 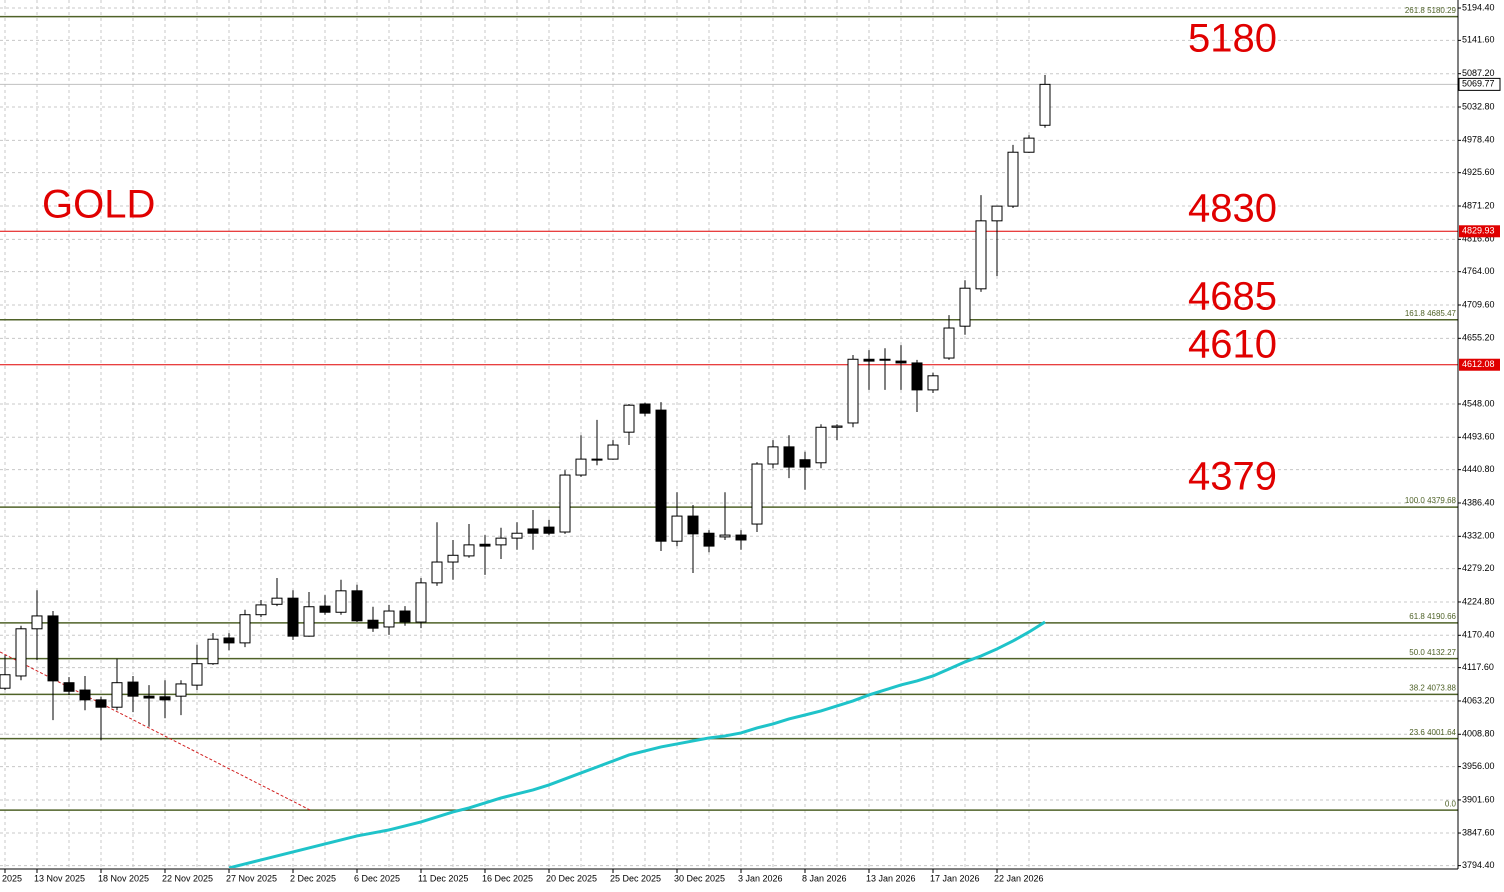 I want to click on y-tick-label: 5087.20, so click(x=1478, y=73).